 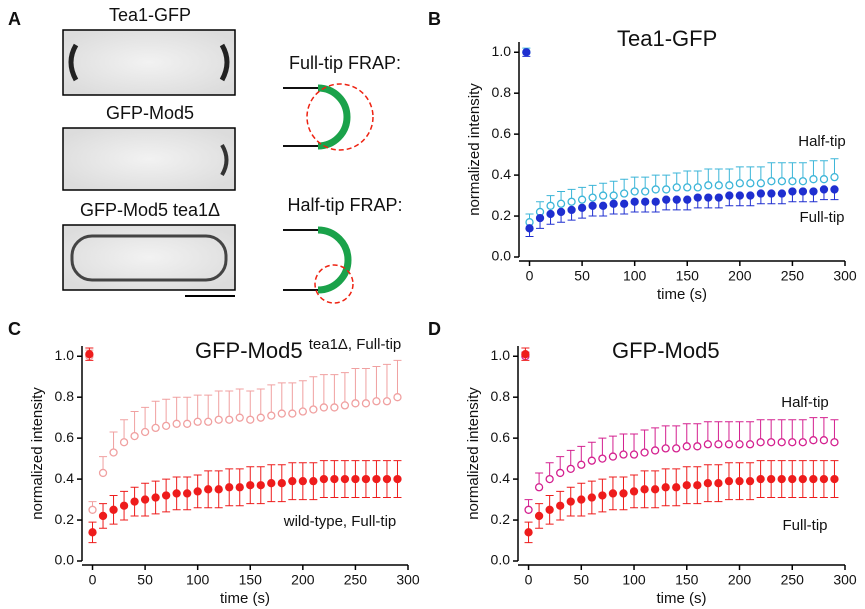 I want to click on x-tick-label: 300, so click(x=845, y=580).